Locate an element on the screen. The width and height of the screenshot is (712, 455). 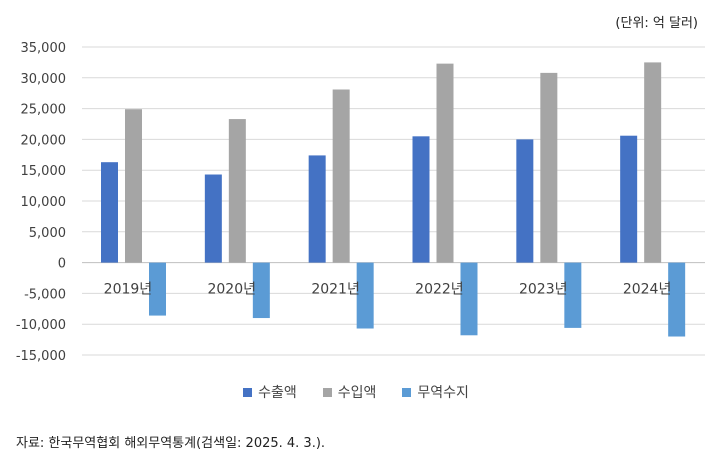
bar-무역수지-2019년 is located at coordinates (157, 289).